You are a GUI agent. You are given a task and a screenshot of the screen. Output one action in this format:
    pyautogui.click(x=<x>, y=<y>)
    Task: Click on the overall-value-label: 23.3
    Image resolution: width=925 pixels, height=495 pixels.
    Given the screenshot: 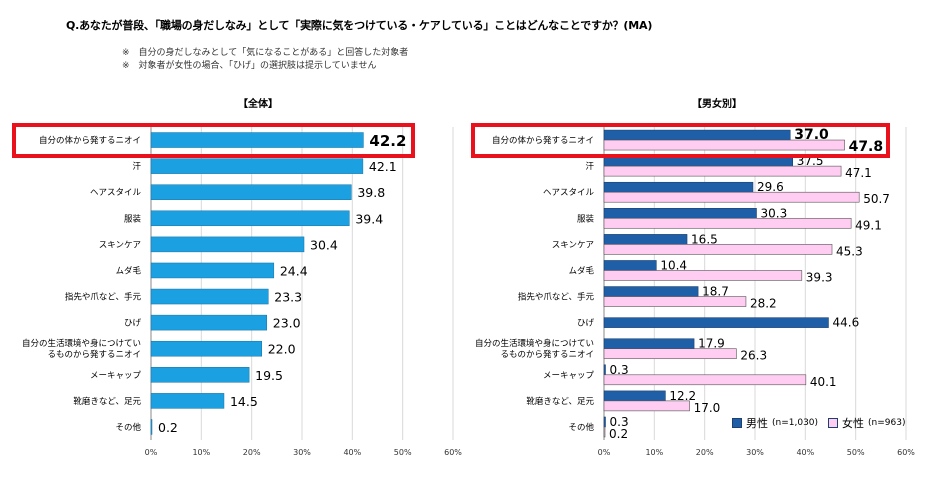 What is the action you would take?
    pyautogui.click(x=288, y=297)
    